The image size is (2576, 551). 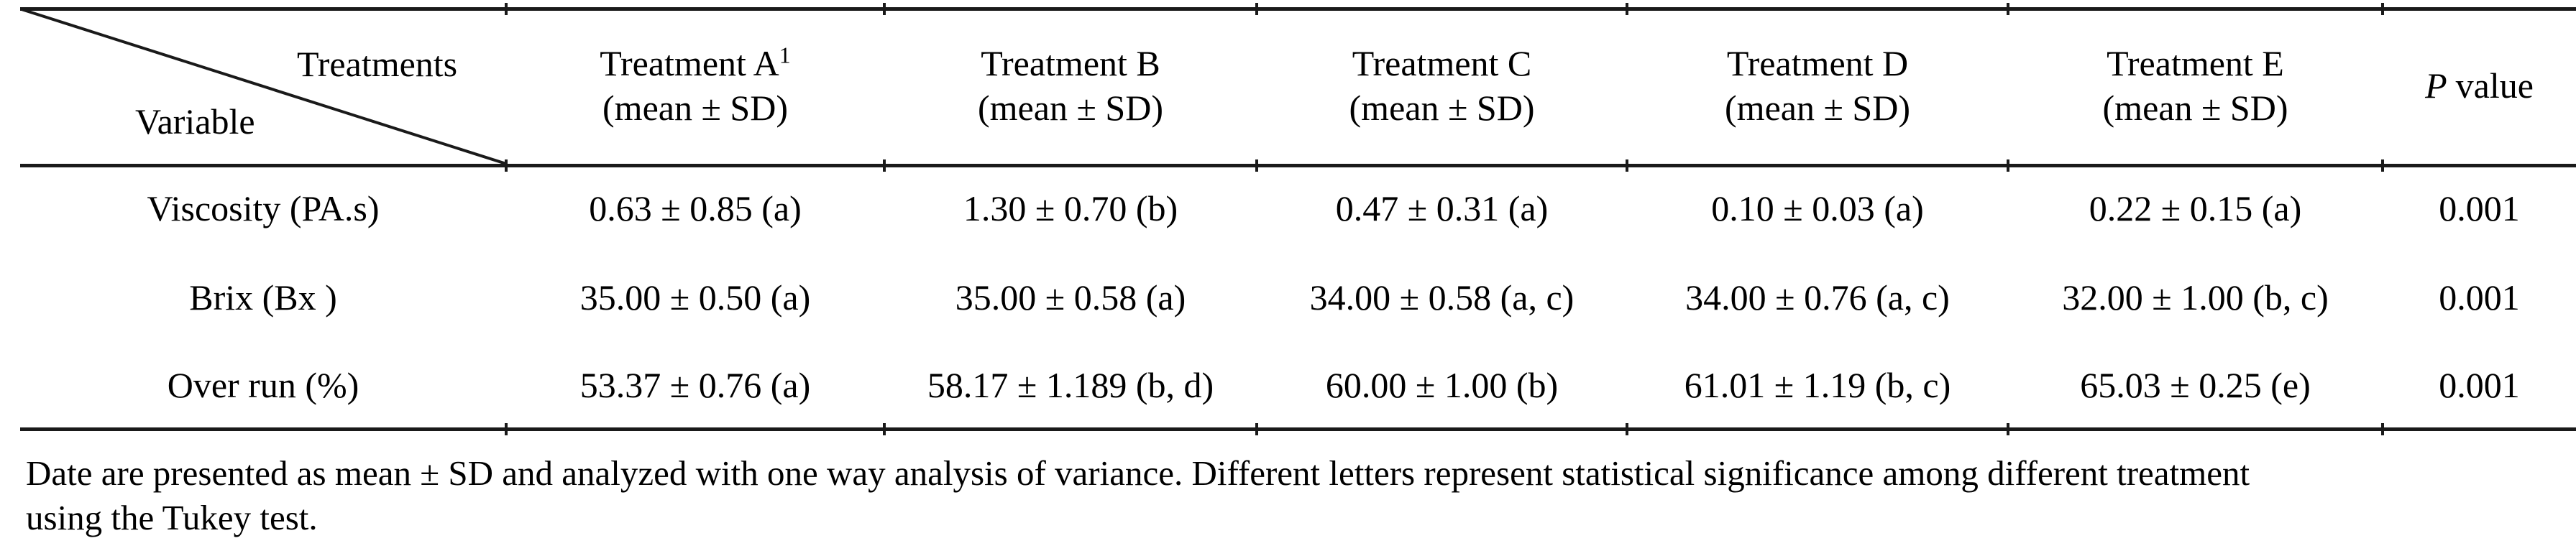 I want to click on table-value-cell: 0.63 ± 0.85 (a), so click(x=695, y=208).